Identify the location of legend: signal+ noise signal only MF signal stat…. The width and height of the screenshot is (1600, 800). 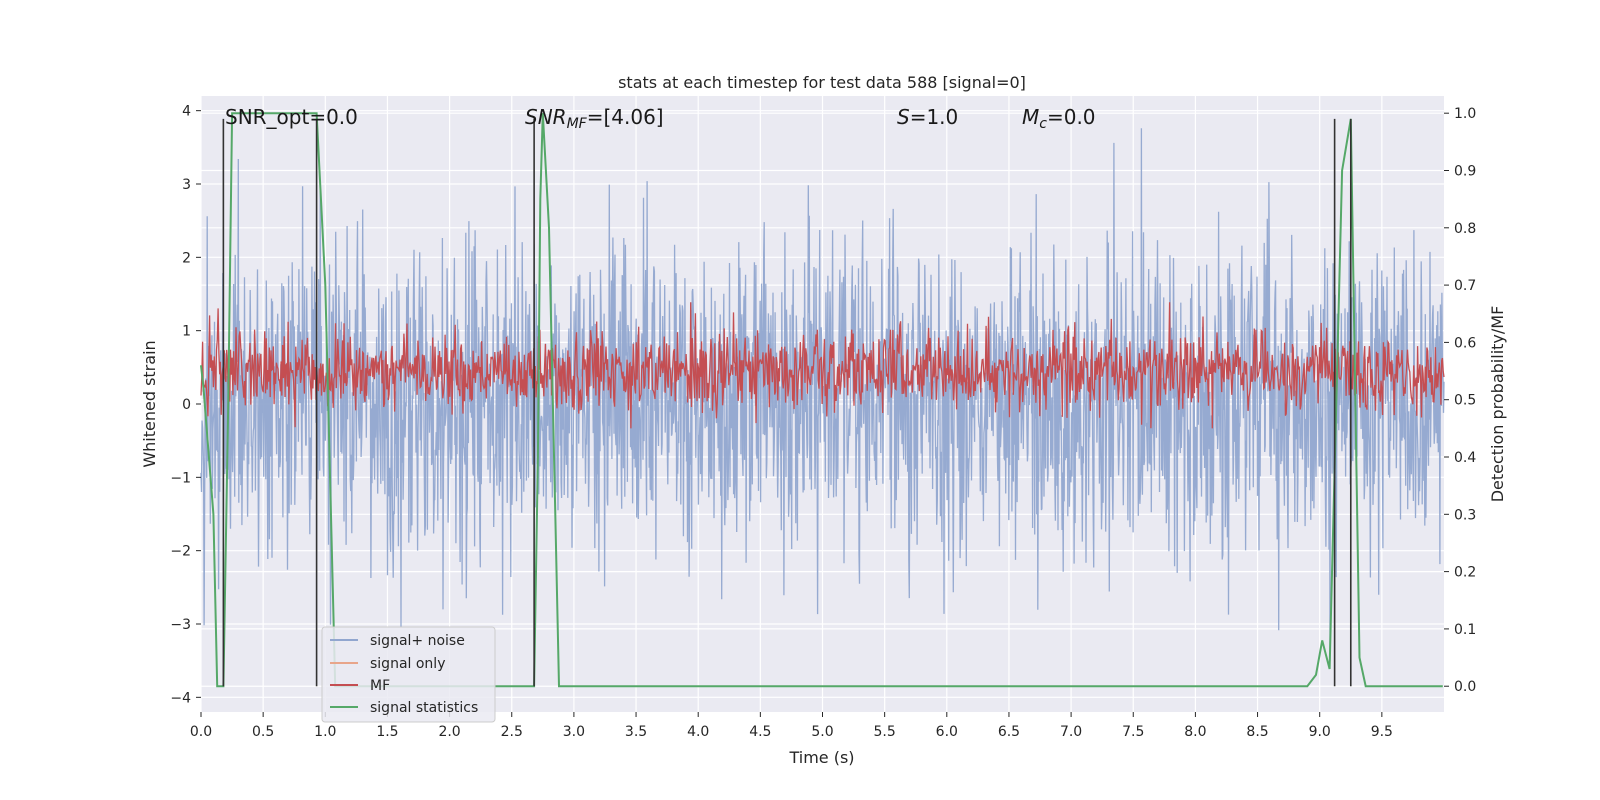
(408, 674).